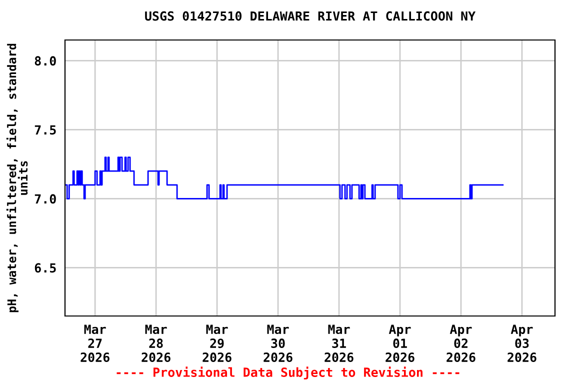  Describe the element at coordinates (339, 343) in the screenshot. I see `x-tick-label: Mar 31 2026` at that location.